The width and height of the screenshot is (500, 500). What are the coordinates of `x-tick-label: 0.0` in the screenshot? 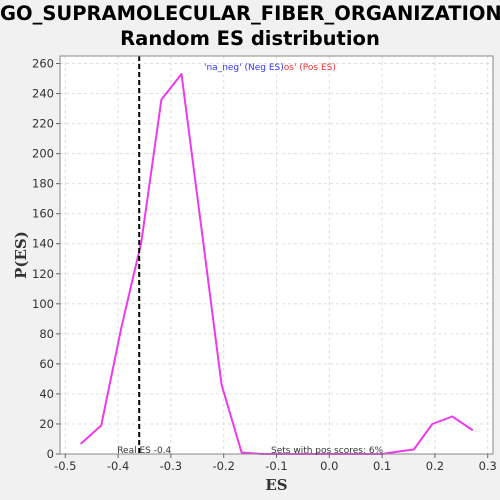 It's located at (329, 466).